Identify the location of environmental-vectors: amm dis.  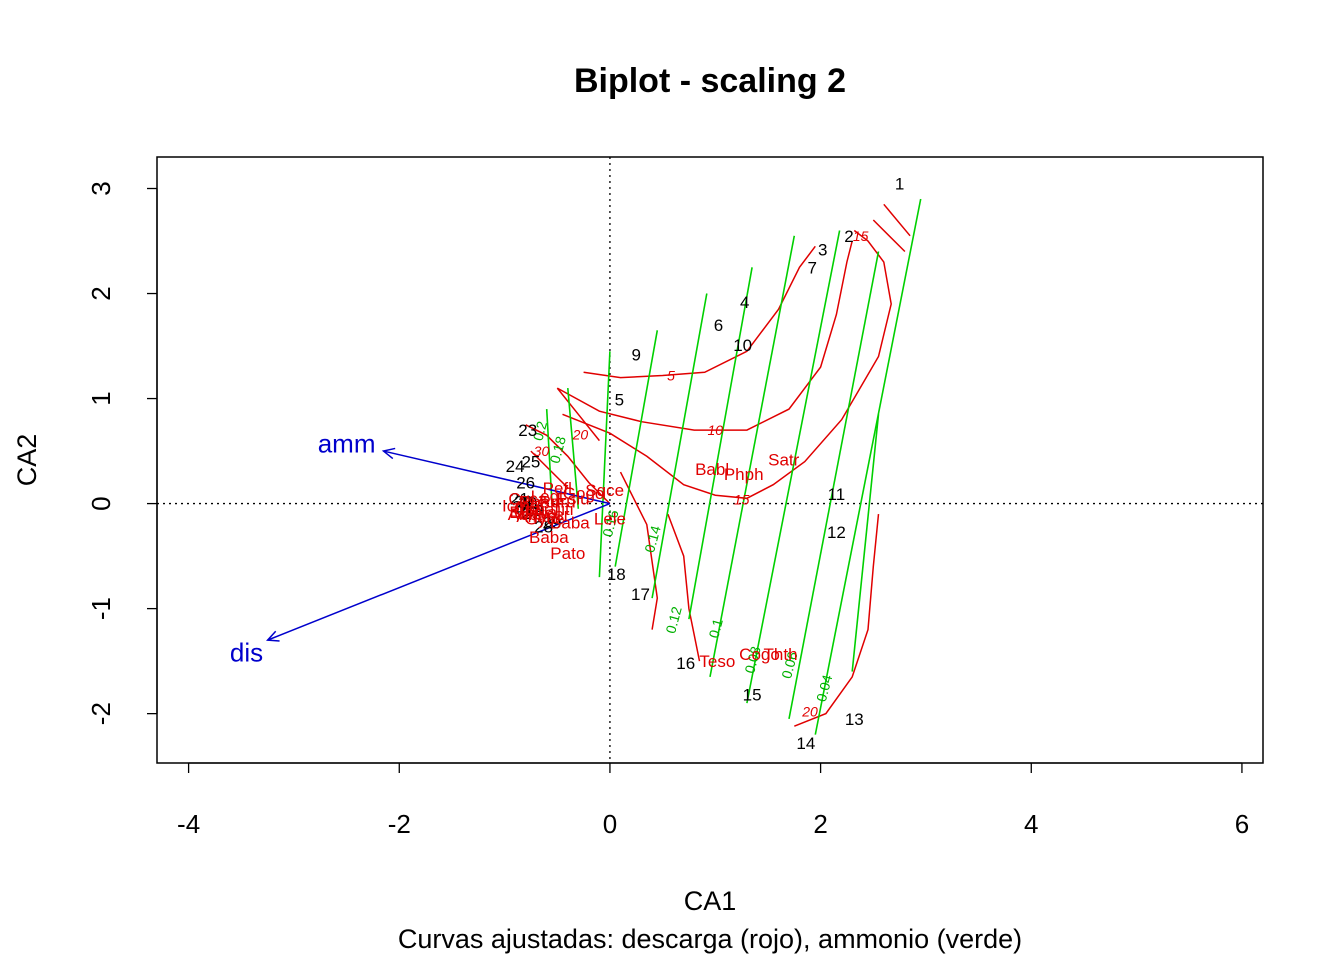
(420, 548).